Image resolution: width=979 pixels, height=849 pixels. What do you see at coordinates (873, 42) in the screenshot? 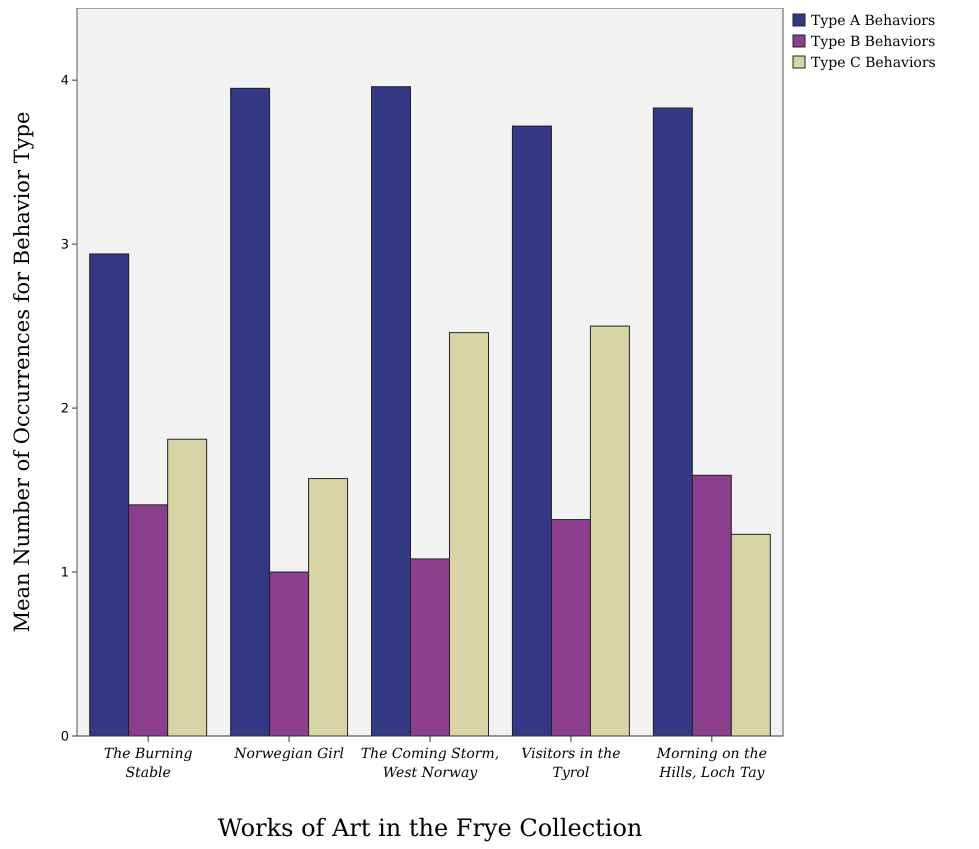
I see `legend-label: Type B Behaviors` at bounding box center [873, 42].